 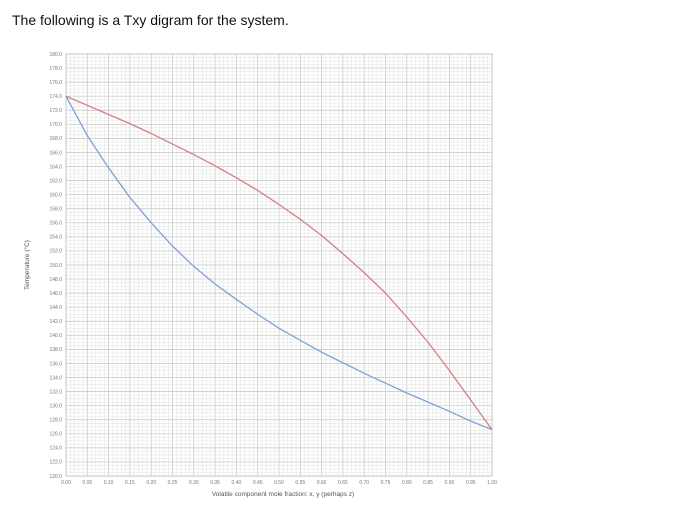 What do you see at coordinates (55, 97) in the screenshot?
I see `y-tick-label: 174.0` at bounding box center [55, 97].